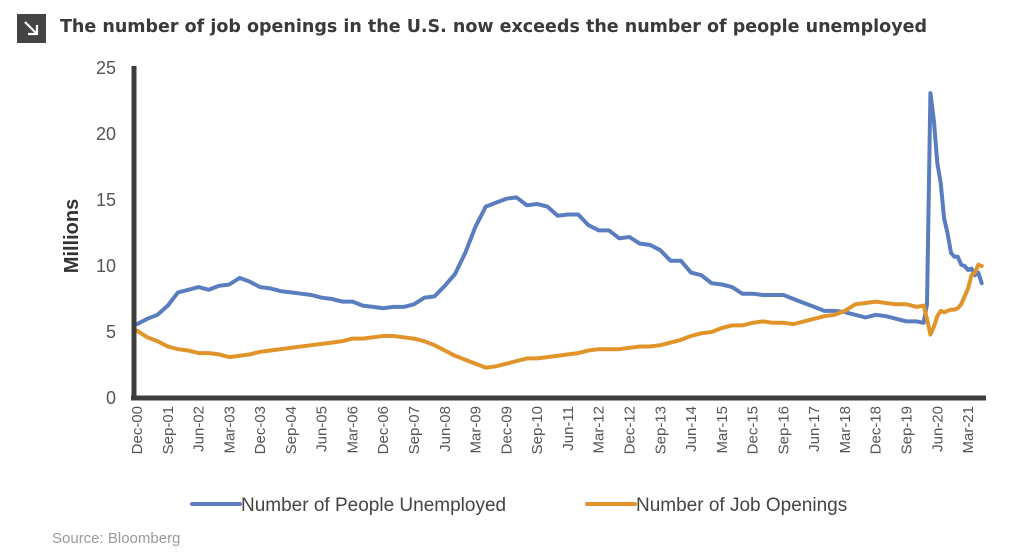  What do you see at coordinates (383, 430) in the screenshot?
I see `x-tick-label: Dec-06` at bounding box center [383, 430].